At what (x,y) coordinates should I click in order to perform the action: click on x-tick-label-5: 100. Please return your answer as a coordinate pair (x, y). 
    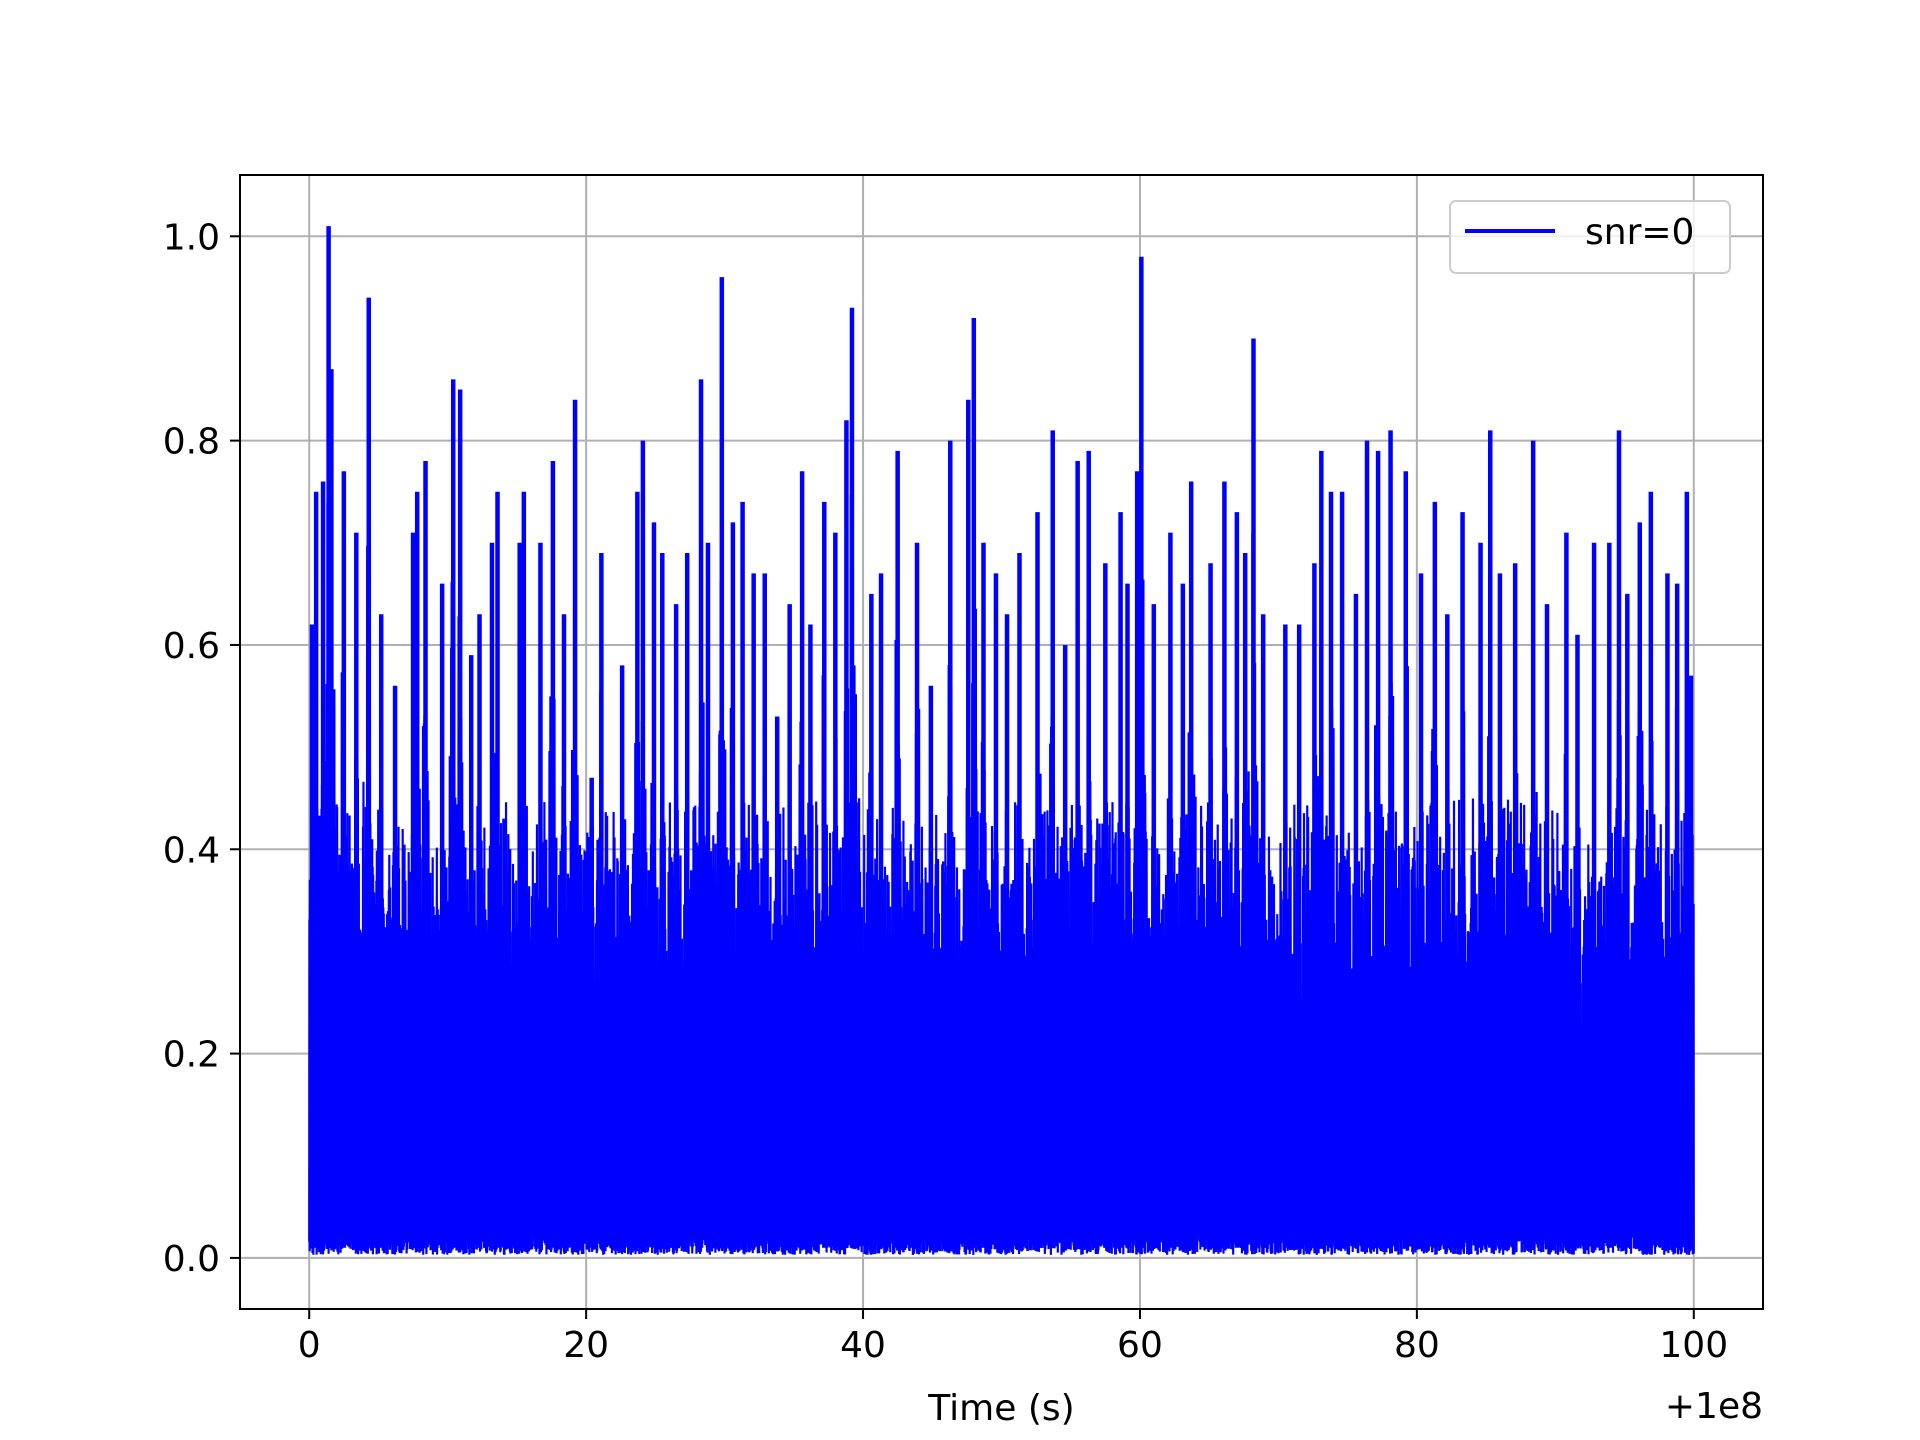
    Looking at the image, I should click on (1693, 1345).